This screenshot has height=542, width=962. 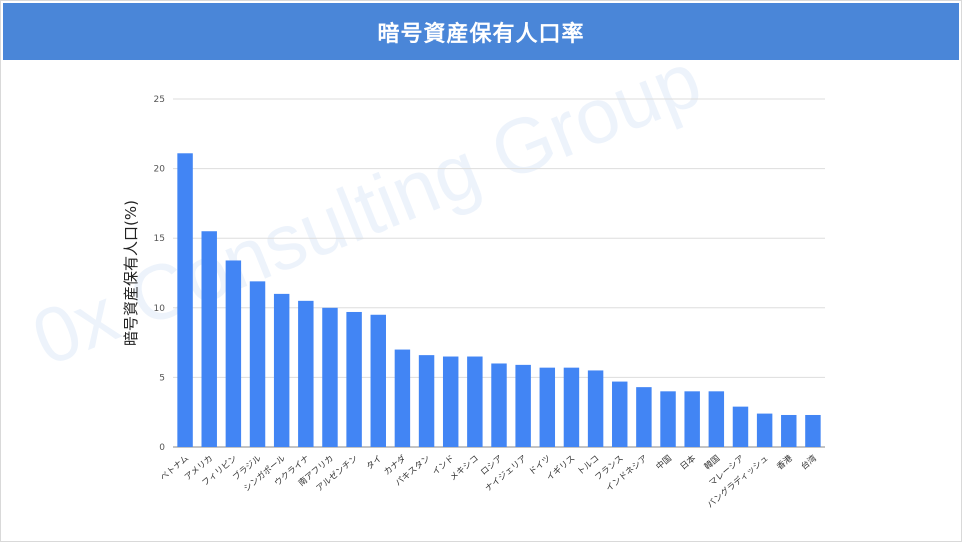 What do you see at coordinates (664, 462) in the screenshot?
I see `x-tick-label: 中国` at bounding box center [664, 462].